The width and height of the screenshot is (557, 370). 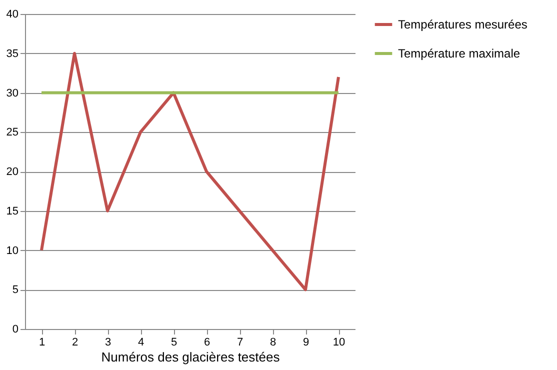 I want to click on x-tick-label: 6, so click(x=207, y=342).